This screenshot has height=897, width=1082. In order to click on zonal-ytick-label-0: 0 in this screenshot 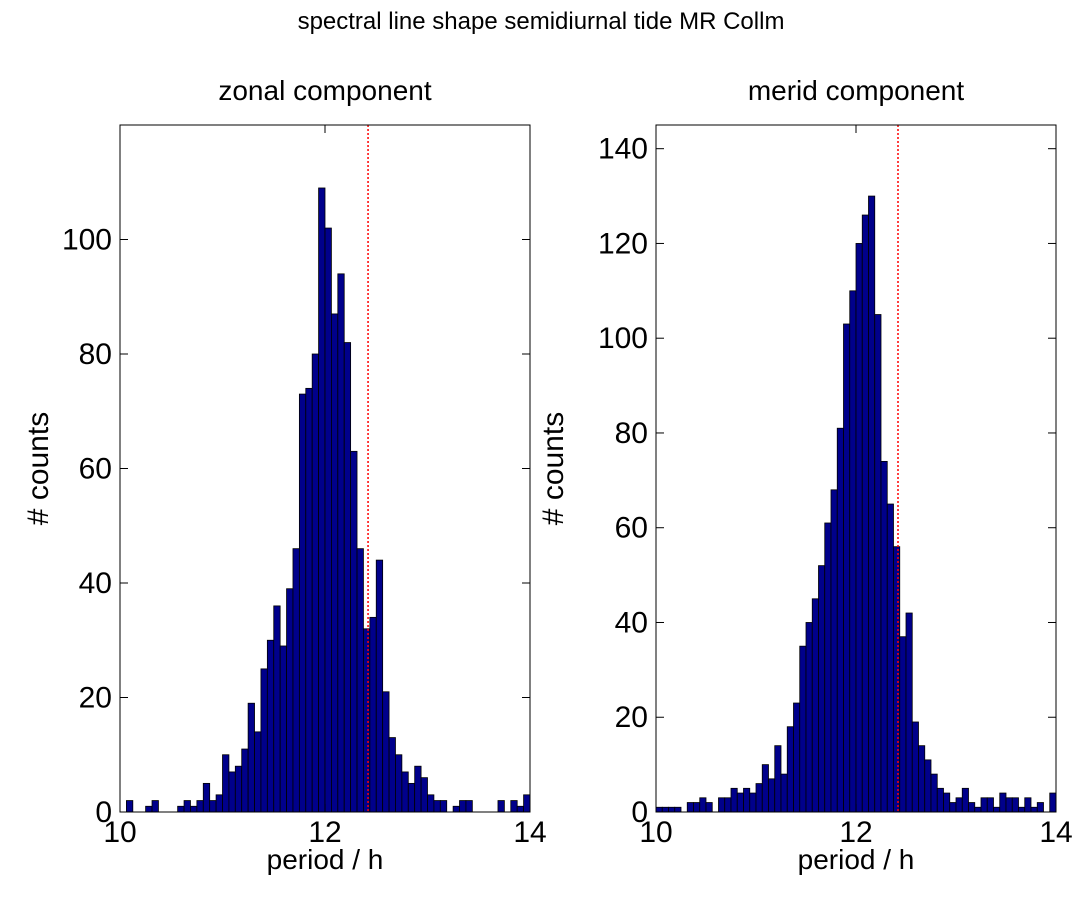, I will do `click(103, 812)`.